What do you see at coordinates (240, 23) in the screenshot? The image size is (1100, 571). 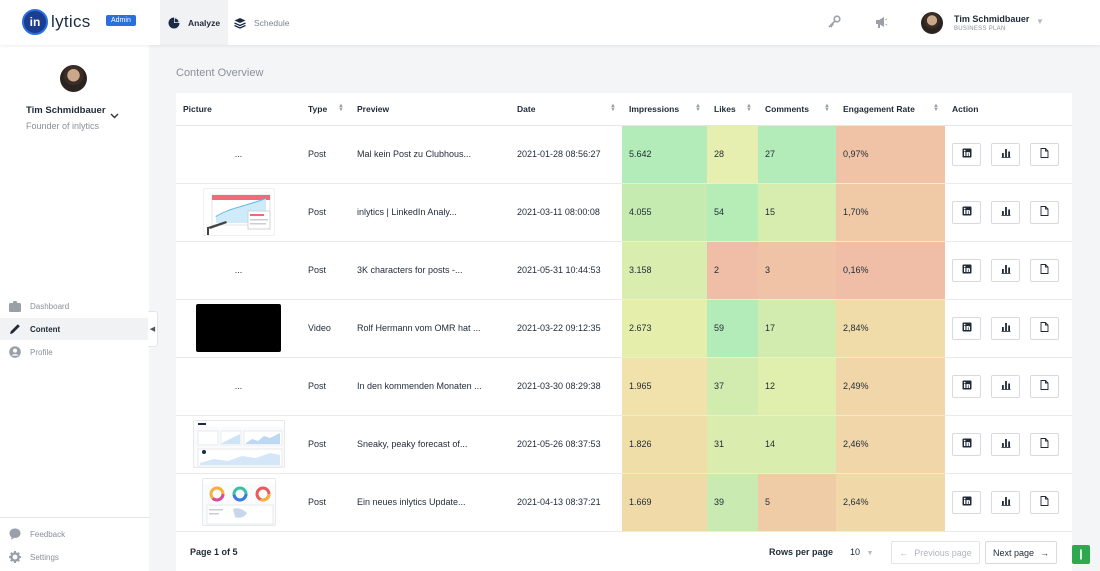 I see `layers-icon` at bounding box center [240, 23].